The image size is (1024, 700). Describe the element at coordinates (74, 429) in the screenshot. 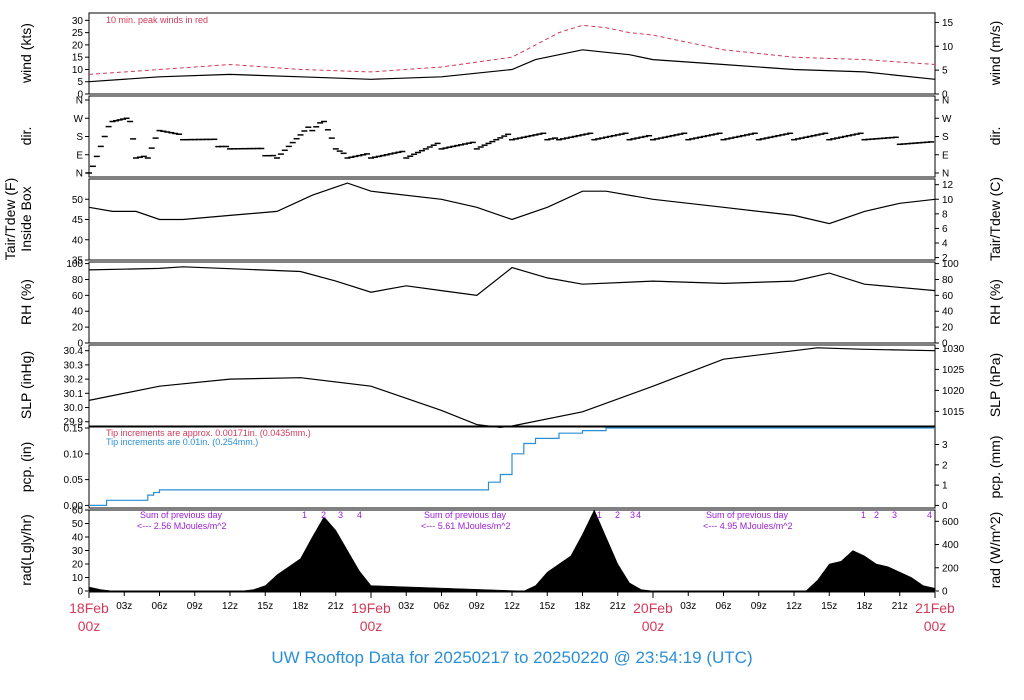

I see `pcp-left-tick-label: 0.15` at that location.